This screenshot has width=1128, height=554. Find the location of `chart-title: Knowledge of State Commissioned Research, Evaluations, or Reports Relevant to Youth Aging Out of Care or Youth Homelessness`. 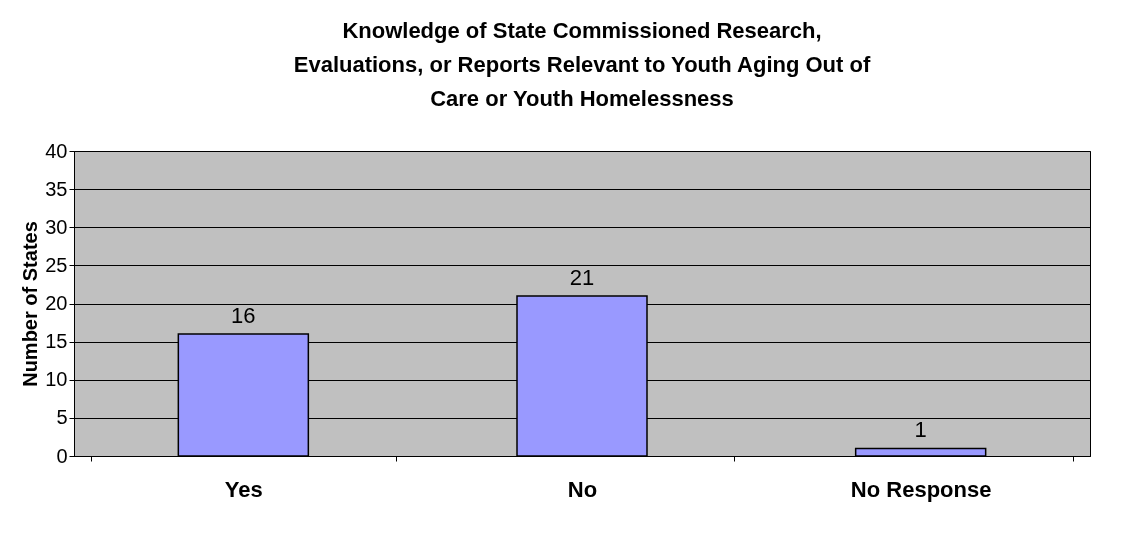

chart-title: Knowledge of State Commissioned Research, Evaluations, or Reports Relevant to Youth Aging Out of Care or Youth Homelessness is located at coordinates (582, 64).